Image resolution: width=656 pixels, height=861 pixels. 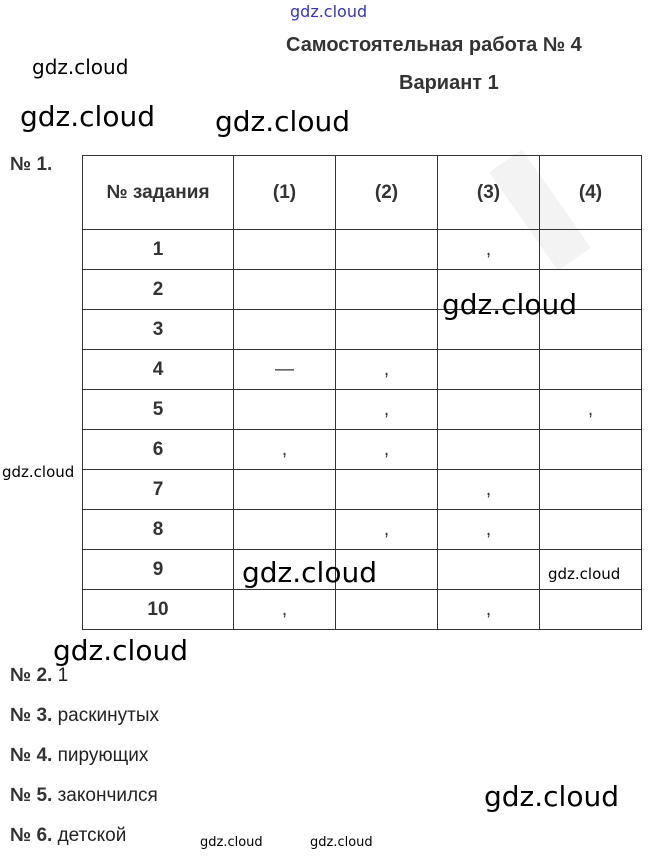 What do you see at coordinates (158, 409) in the screenshot?
I see `task-number-cell: 5` at bounding box center [158, 409].